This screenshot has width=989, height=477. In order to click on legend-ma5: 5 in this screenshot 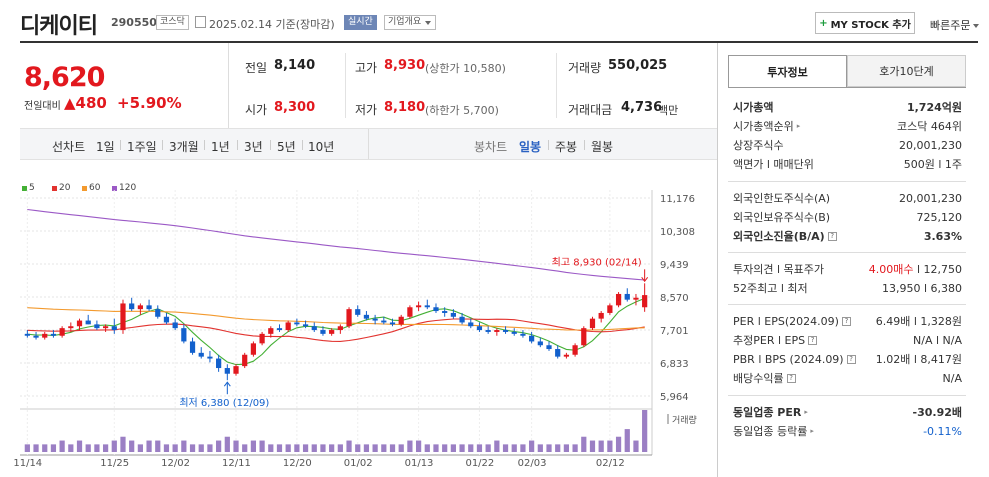, I will do `click(28, 188)`.